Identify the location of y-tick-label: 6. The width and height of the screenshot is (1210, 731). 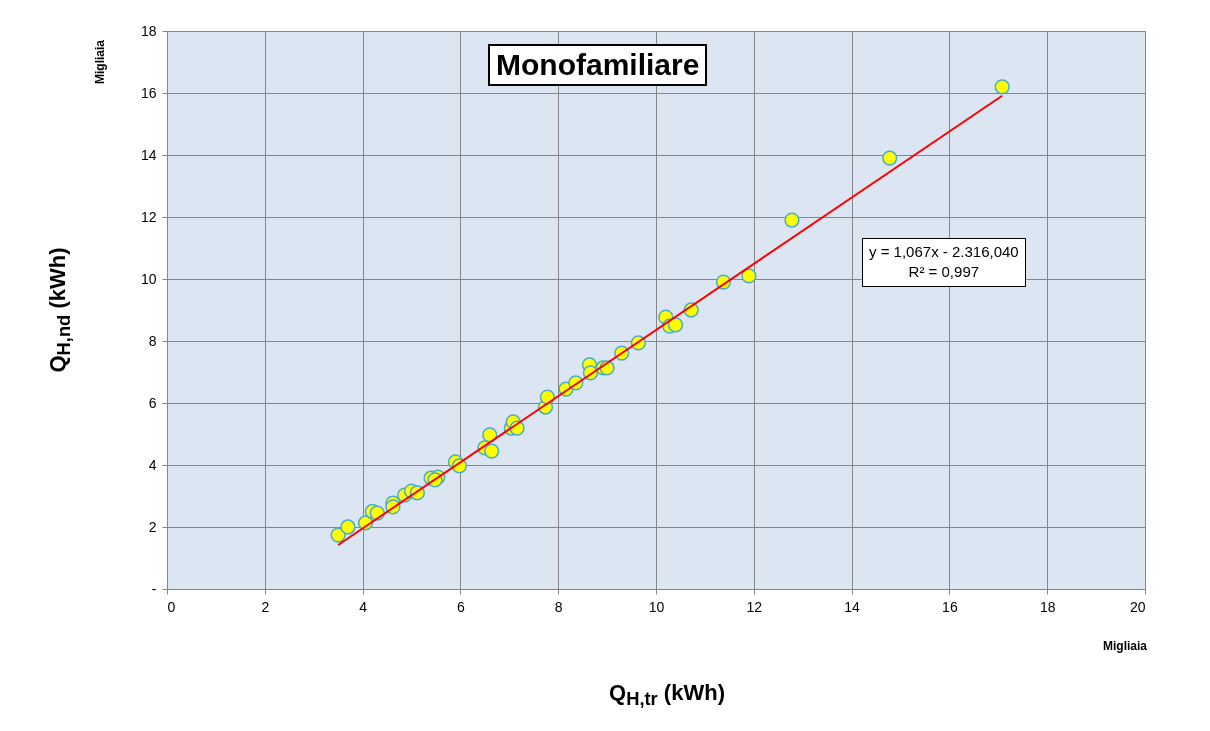
(152, 402).